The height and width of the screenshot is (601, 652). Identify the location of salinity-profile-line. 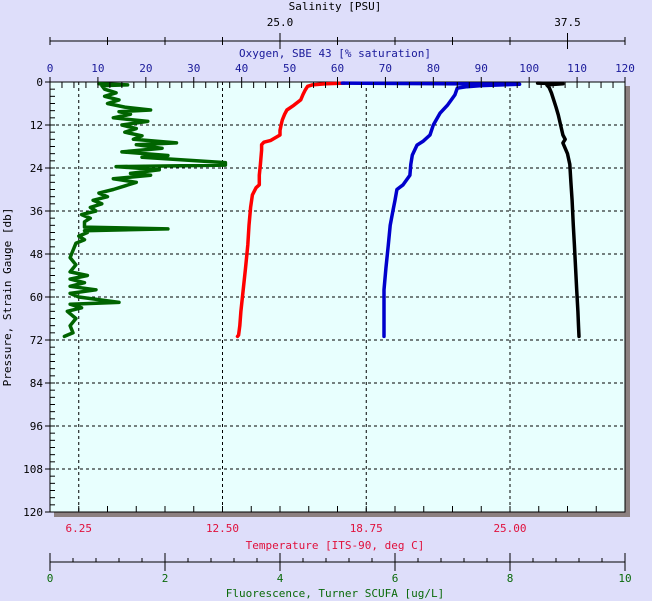
(558, 210).